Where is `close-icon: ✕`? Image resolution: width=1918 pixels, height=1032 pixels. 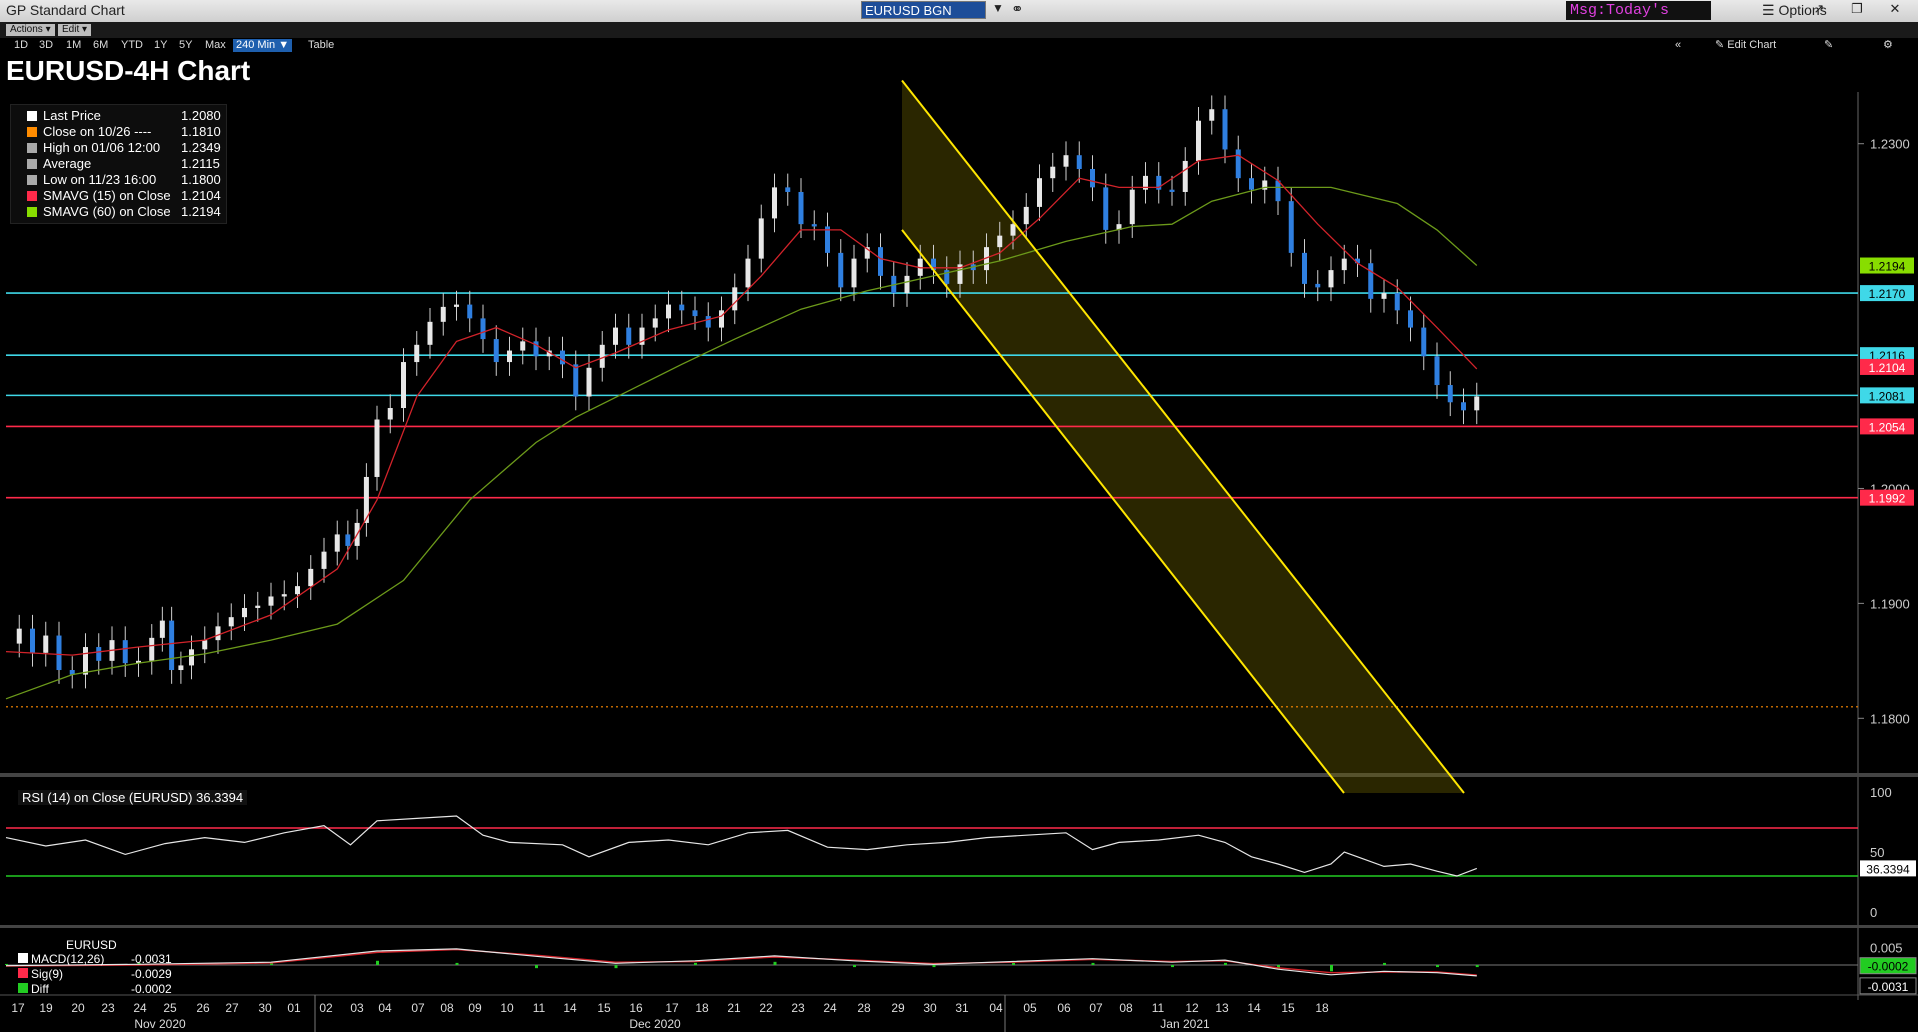
close-icon: ✕ is located at coordinates (1895, 8).